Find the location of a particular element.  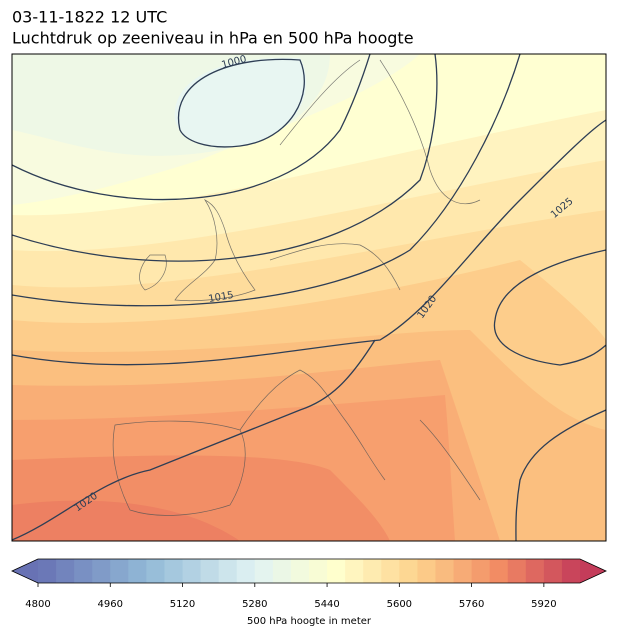

isobar-label: 1015 is located at coordinates (221, 297).